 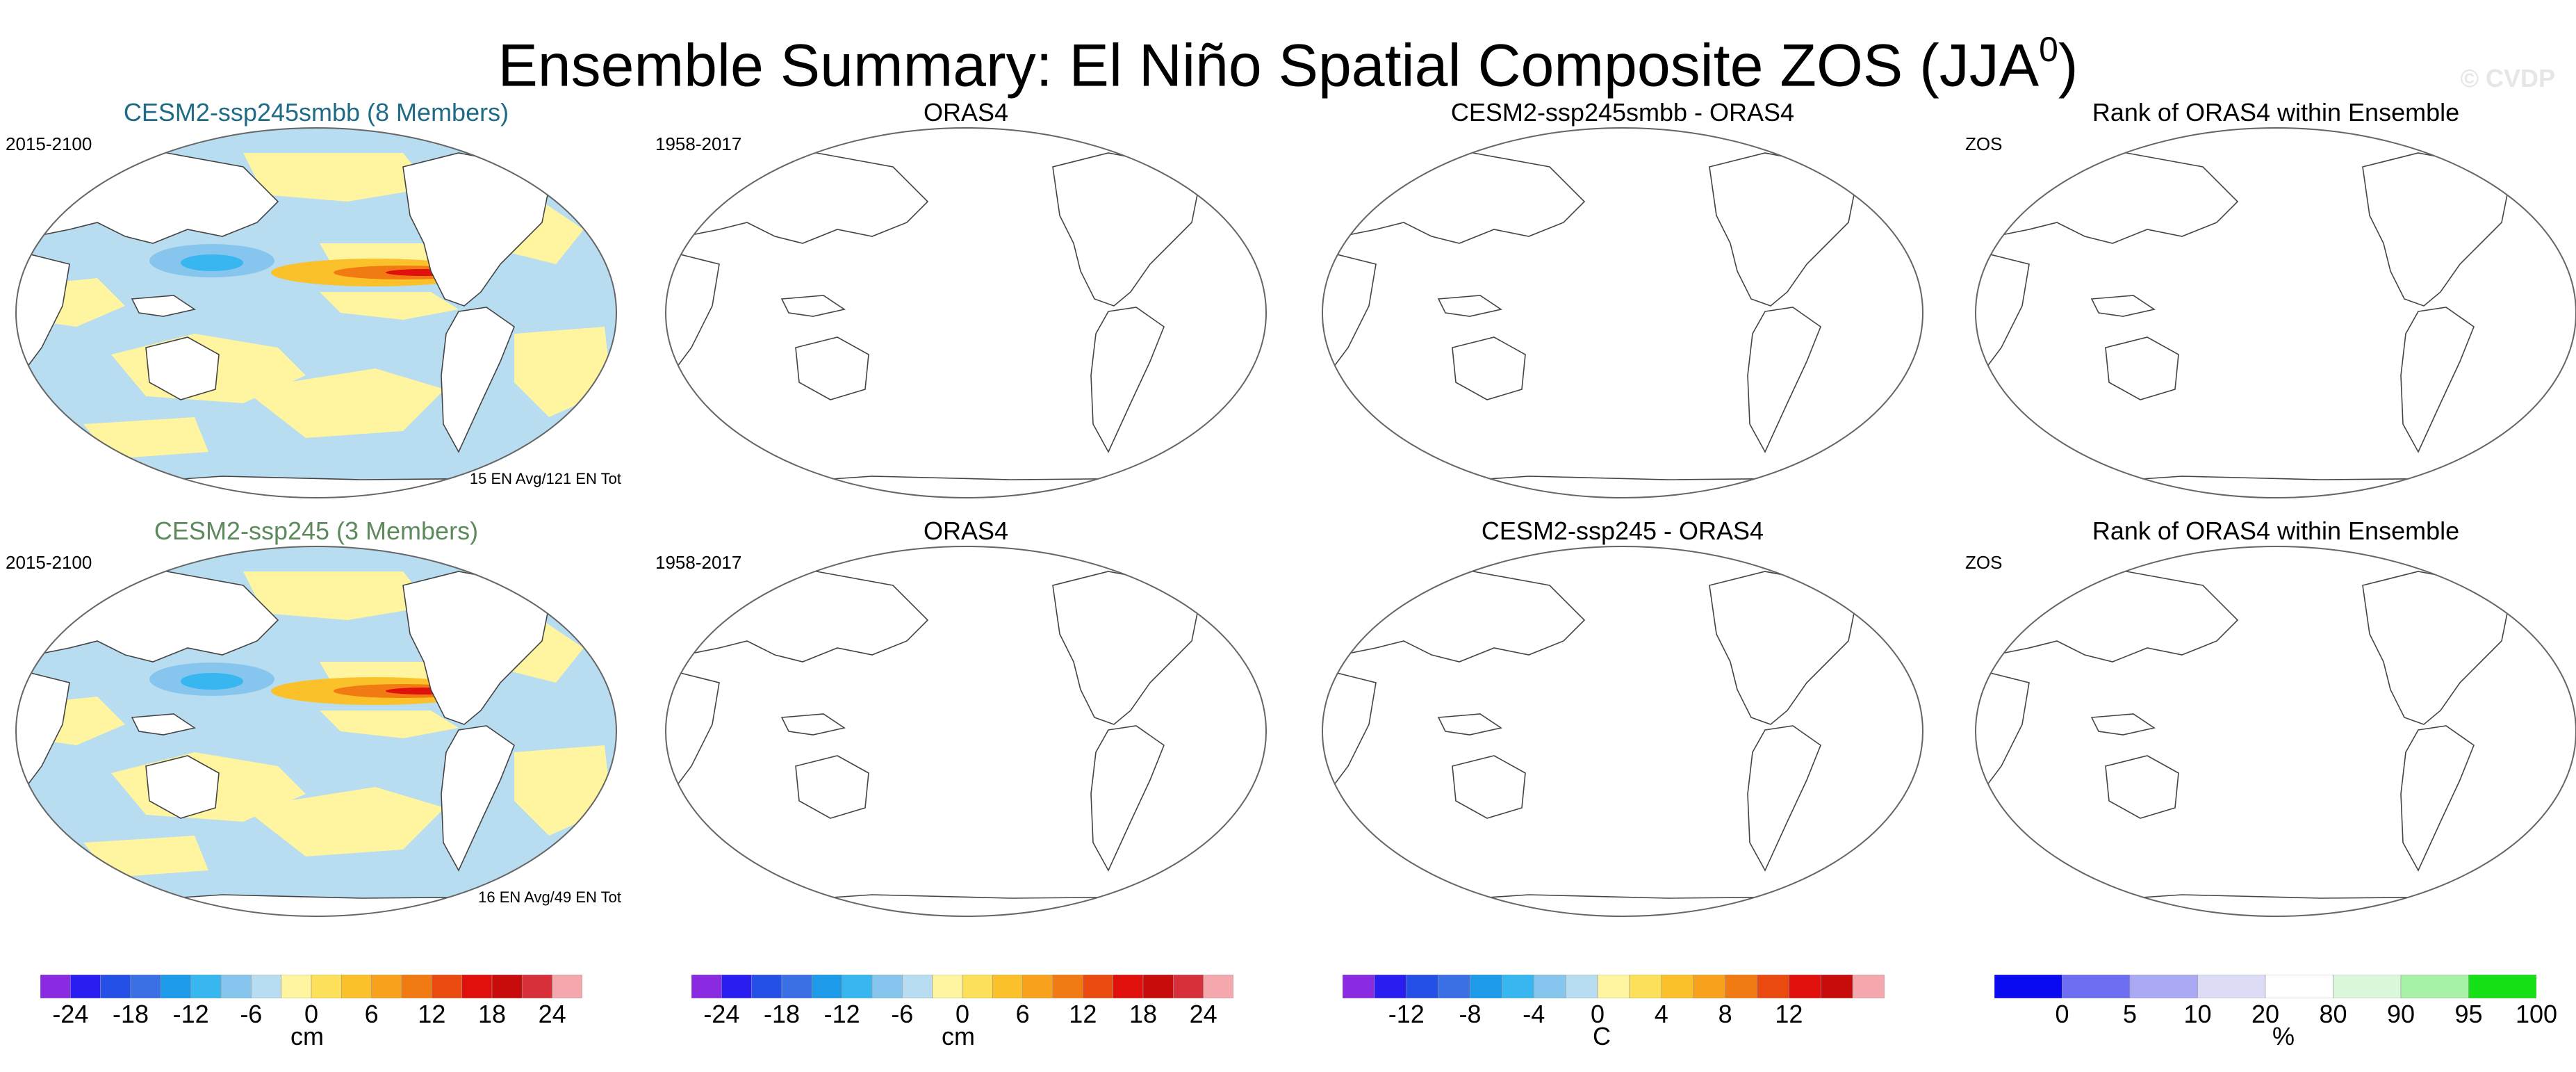 I want to click on figure-title-close: ), so click(x=2068, y=65).